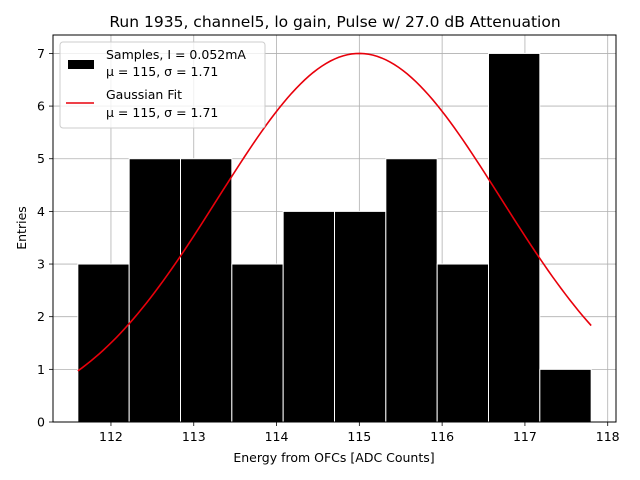 The image size is (640, 480). What do you see at coordinates (45, 238) in the screenshot?
I see `y-axis-ticks: 0 1 2 3 4 5 6 7` at bounding box center [45, 238].